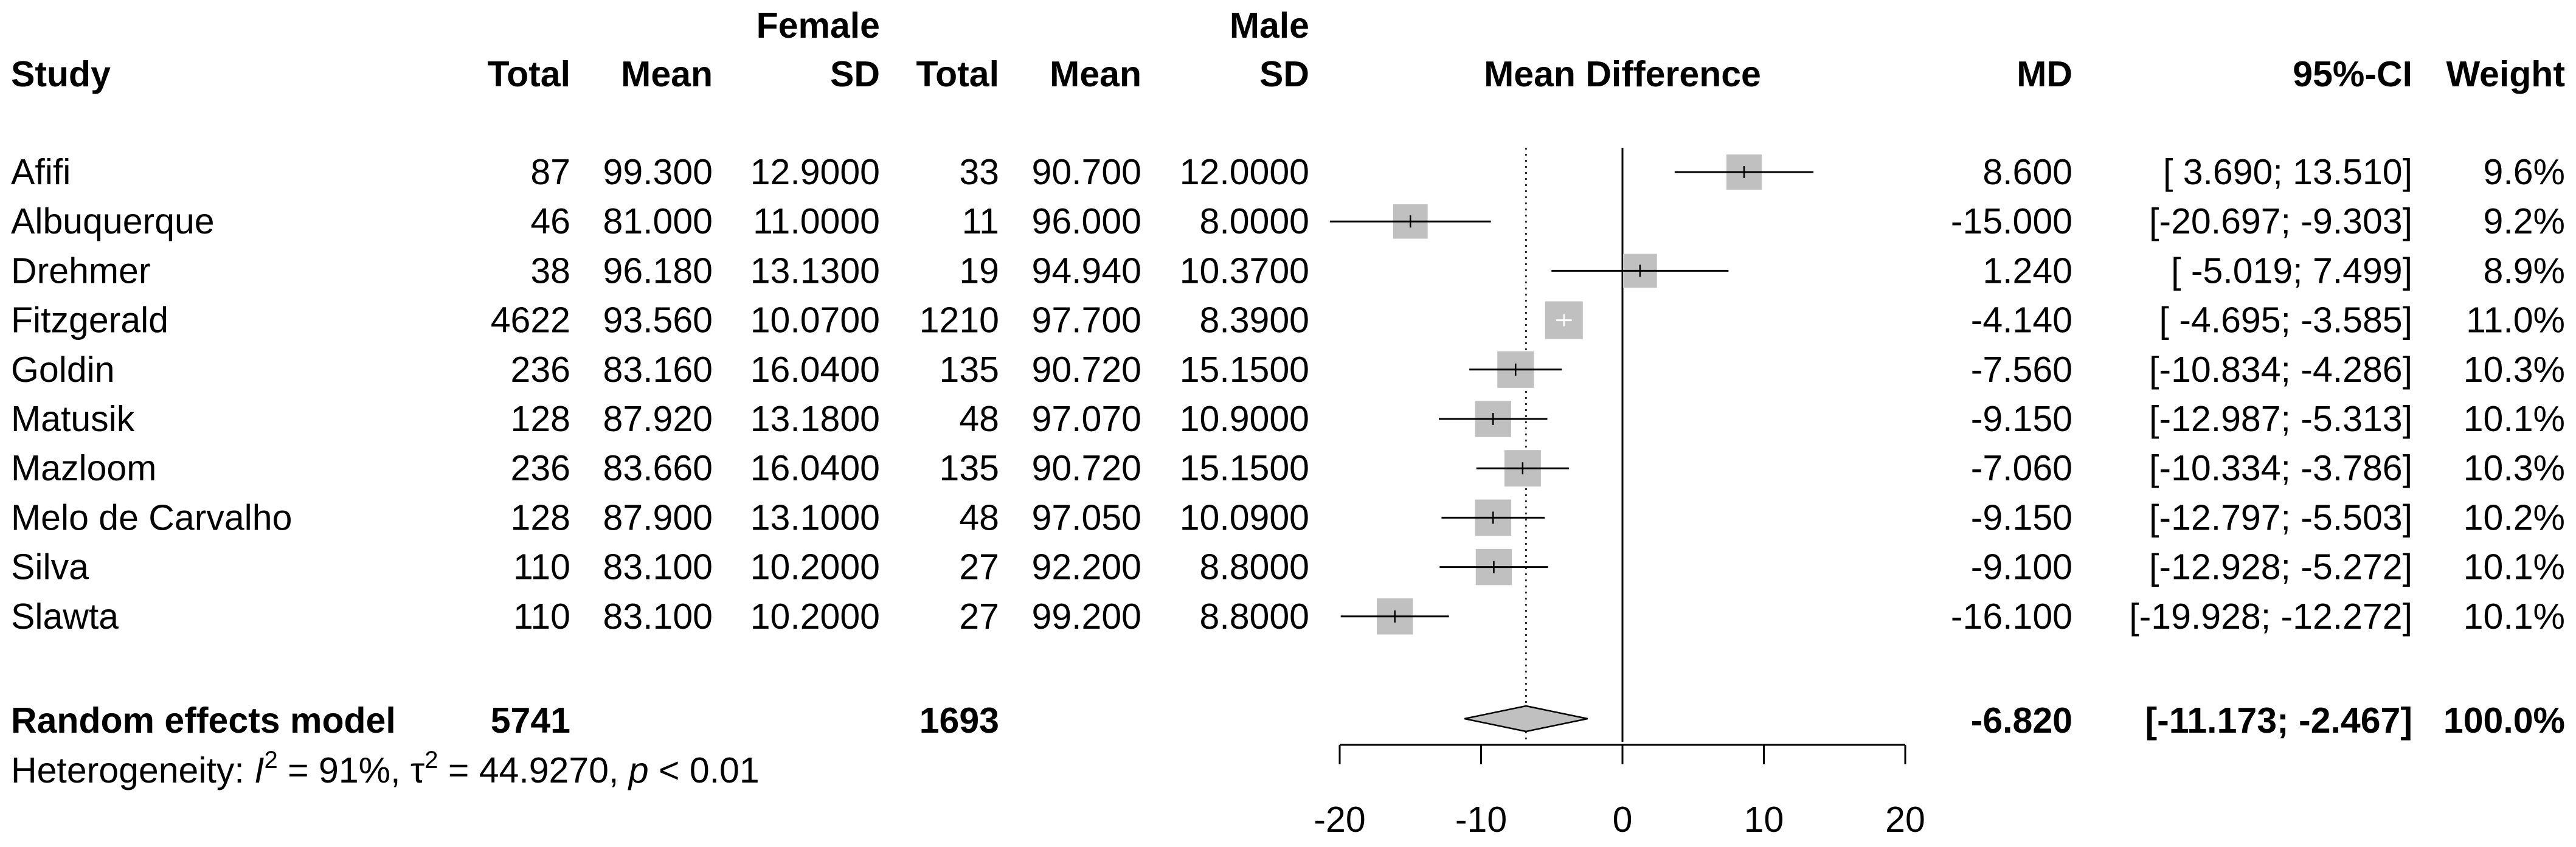 Image resolution: width=2576 pixels, height=847 pixels. I want to click on sd-female: 11.0000, so click(816, 221).